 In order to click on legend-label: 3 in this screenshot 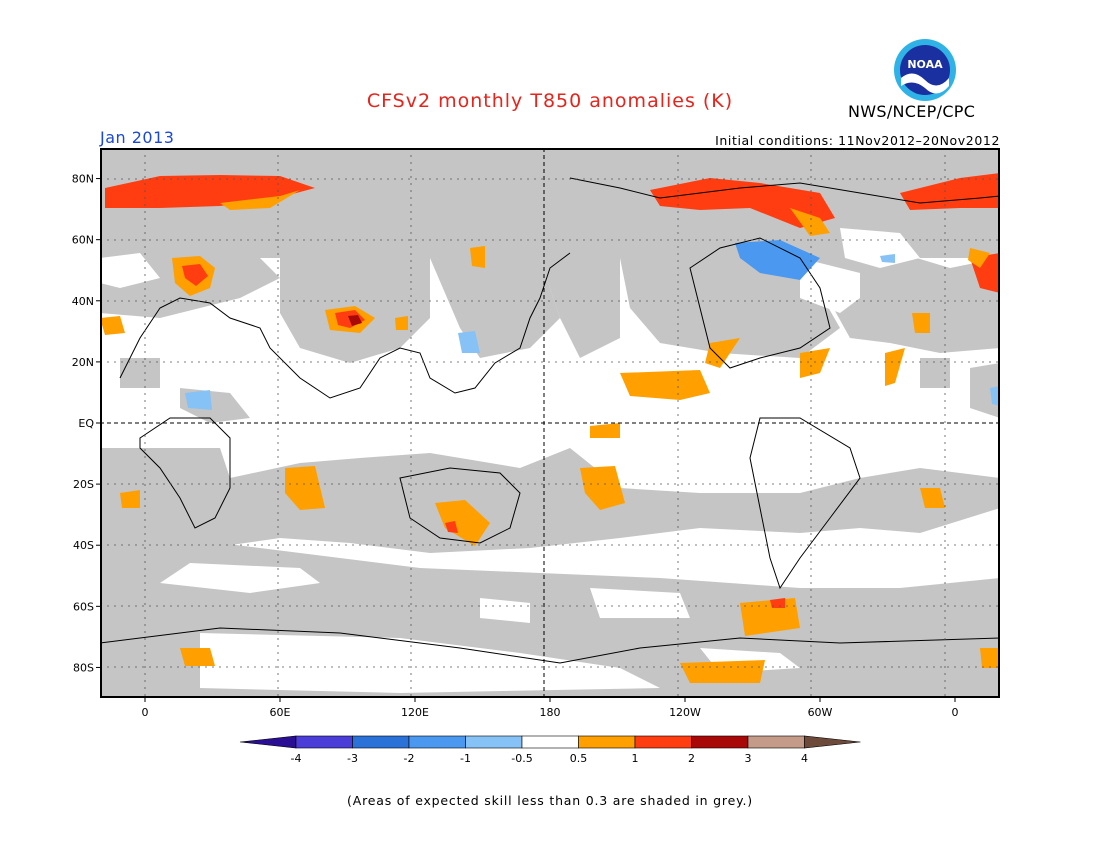, I will do `click(748, 758)`.